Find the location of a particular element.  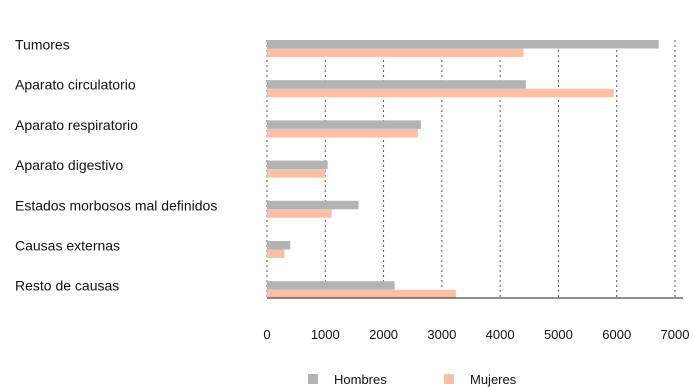

legend-swatch-hombres is located at coordinates (313, 379).